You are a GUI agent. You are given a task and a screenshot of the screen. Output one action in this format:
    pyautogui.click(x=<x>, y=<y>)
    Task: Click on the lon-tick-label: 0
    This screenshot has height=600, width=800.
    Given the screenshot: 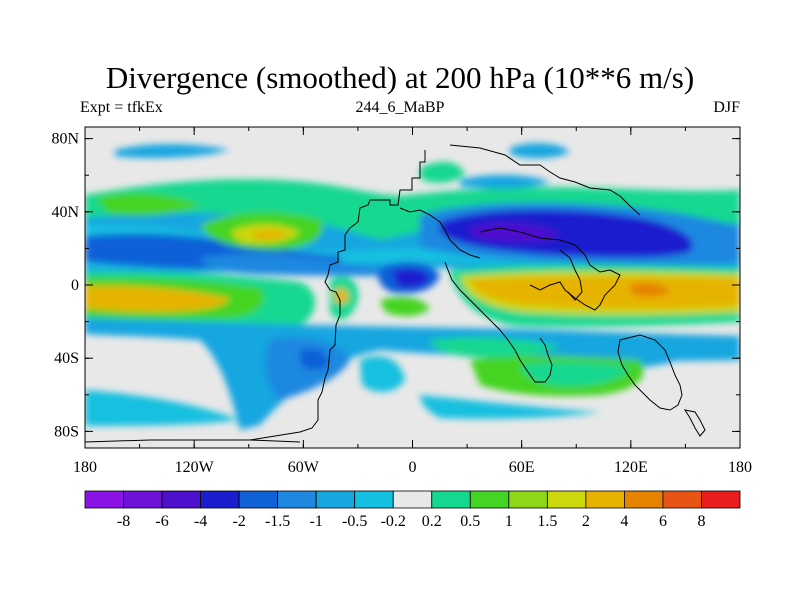 What is the action you would take?
    pyautogui.click(x=413, y=467)
    